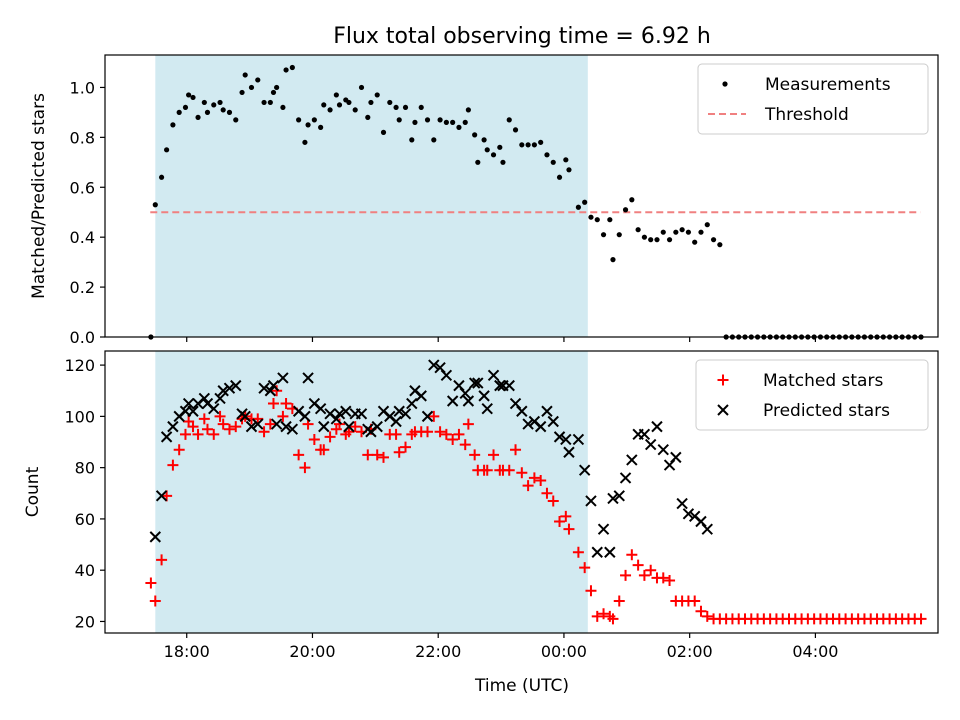 The image size is (960, 720). Describe the element at coordinates (564, 651) in the screenshot. I see `x-tick-label: 00:00` at that location.